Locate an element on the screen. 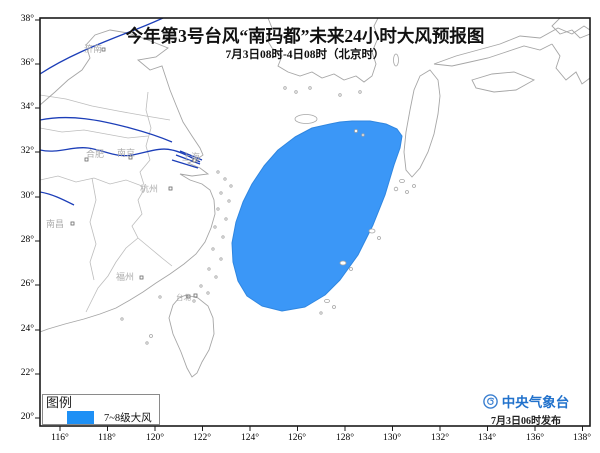 The image size is (600, 453). lat-label: 20° is located at coordinates (27, 417).